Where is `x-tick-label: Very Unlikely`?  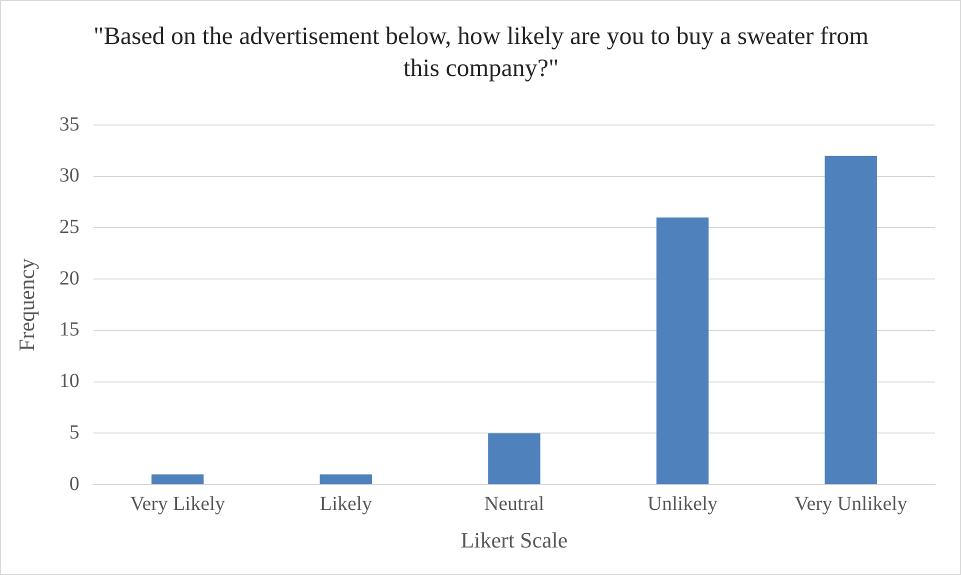
x-tick-label: Very Unlikely is located at coordinates (851, 503).